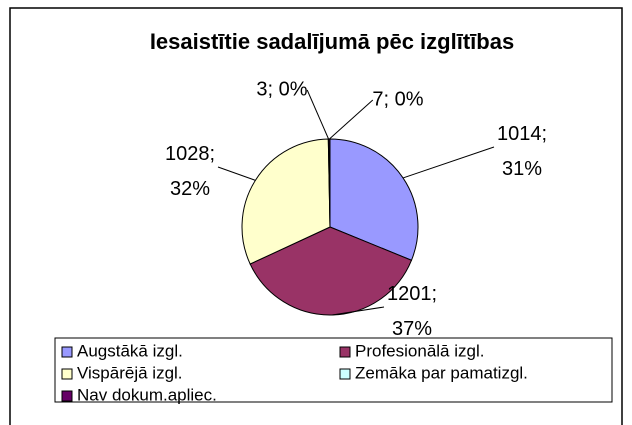  What do you see at coordinates (130, 372) in the screenshot?
I see `legend-label: Vispārējā izgl.` at bounding box center [130, 372].